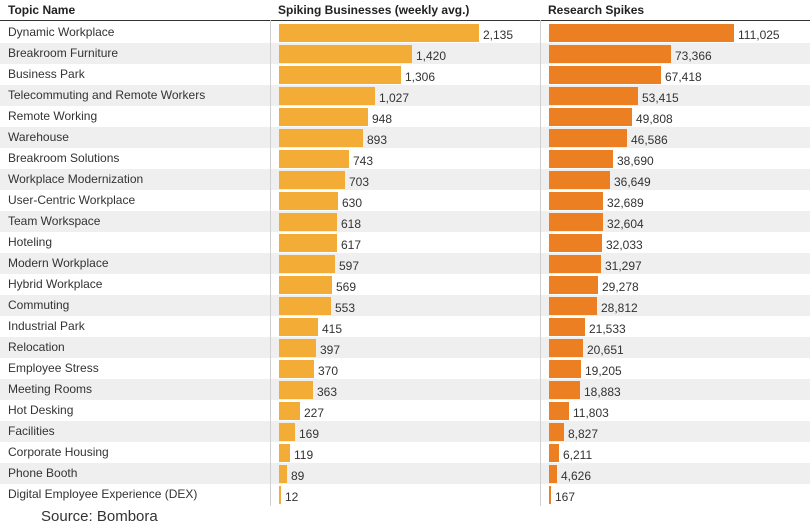 The image size is (810, 526). What do you see at coordinates (405, 53) in the screenshot?
I see `table-row: Breakroom Furniture 1,420 73,366` at bounding box center [405, 53].